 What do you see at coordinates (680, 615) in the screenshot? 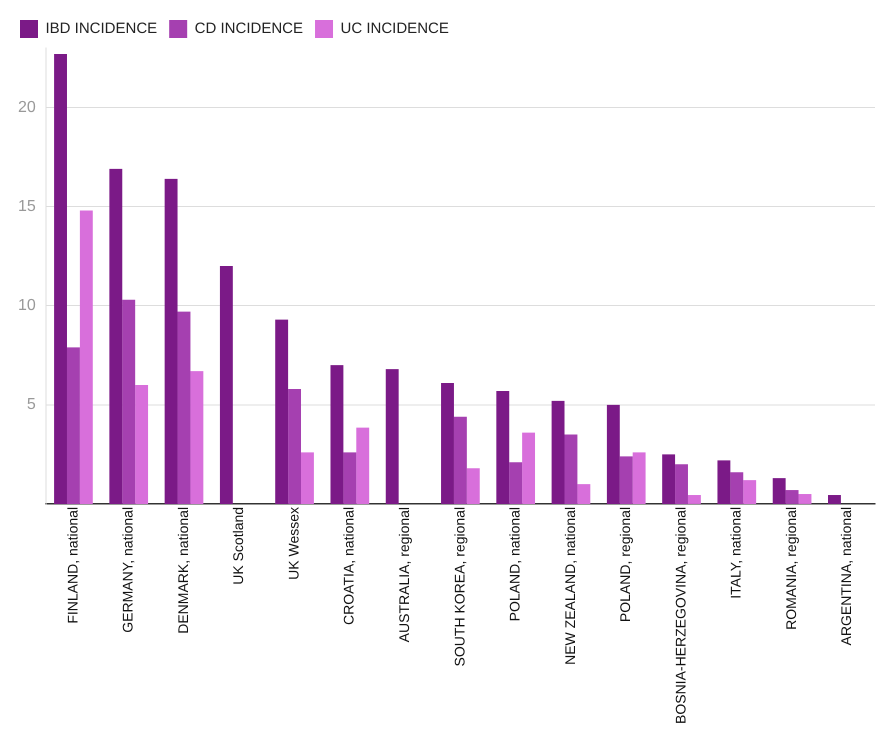
I see `x-tick-label: BOSNIA-HERZEGOVINA, regional` at bounding box center [680, 615].